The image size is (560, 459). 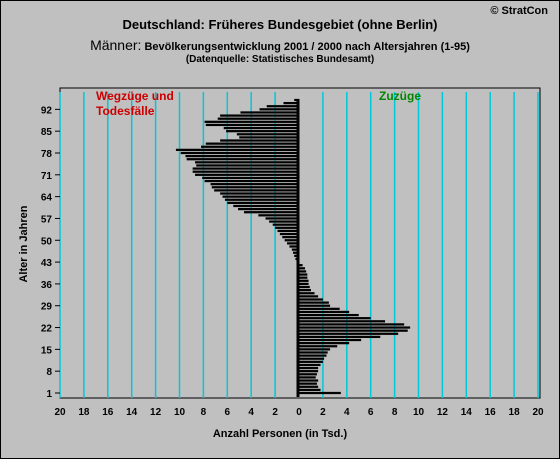 What do you see at coordinates (47, 263) in the screenshot?
I see `y-tick-label: 43` at bounding box center [47, 263].